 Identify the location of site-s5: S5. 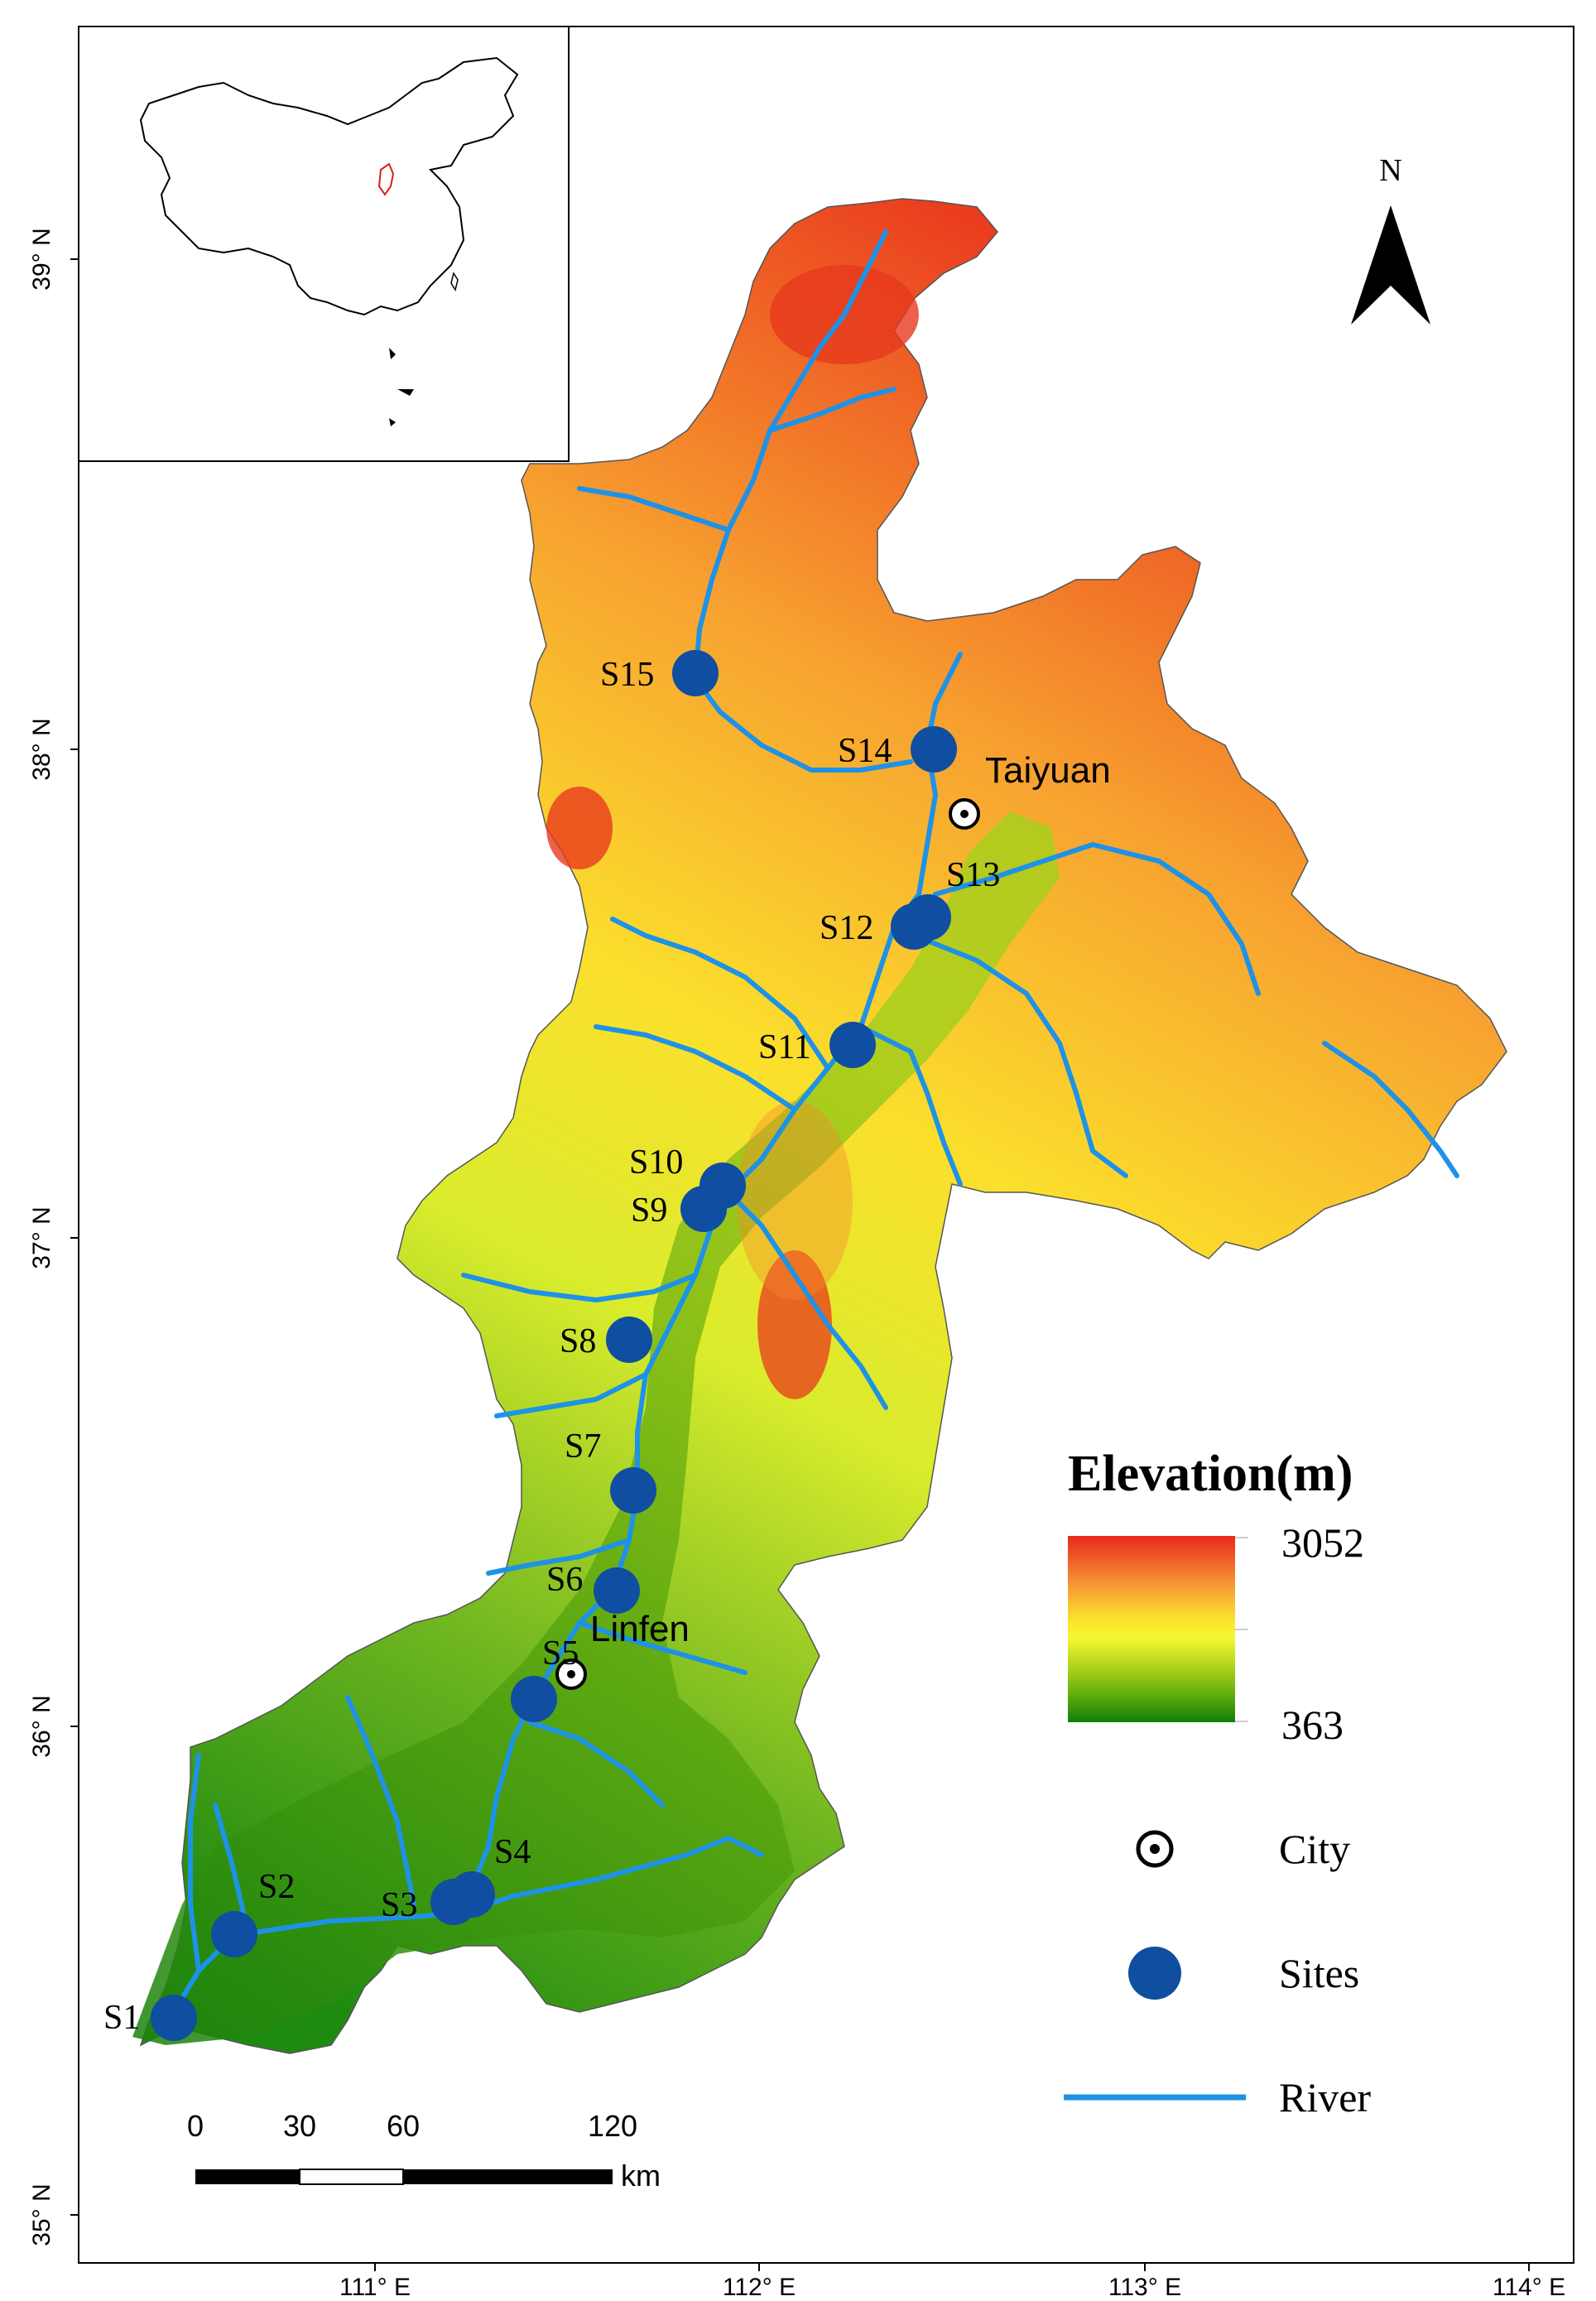
(545, 1678).